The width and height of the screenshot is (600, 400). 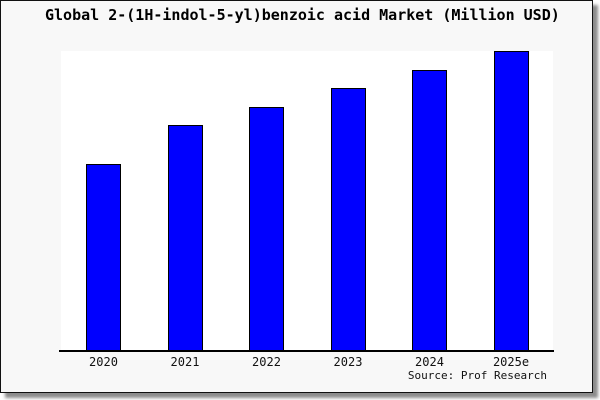 What do you see at coordinates (348, 362) in the screenshot?
I see `x-tick-label-2023: 2023` at bounding box center [348, 362].